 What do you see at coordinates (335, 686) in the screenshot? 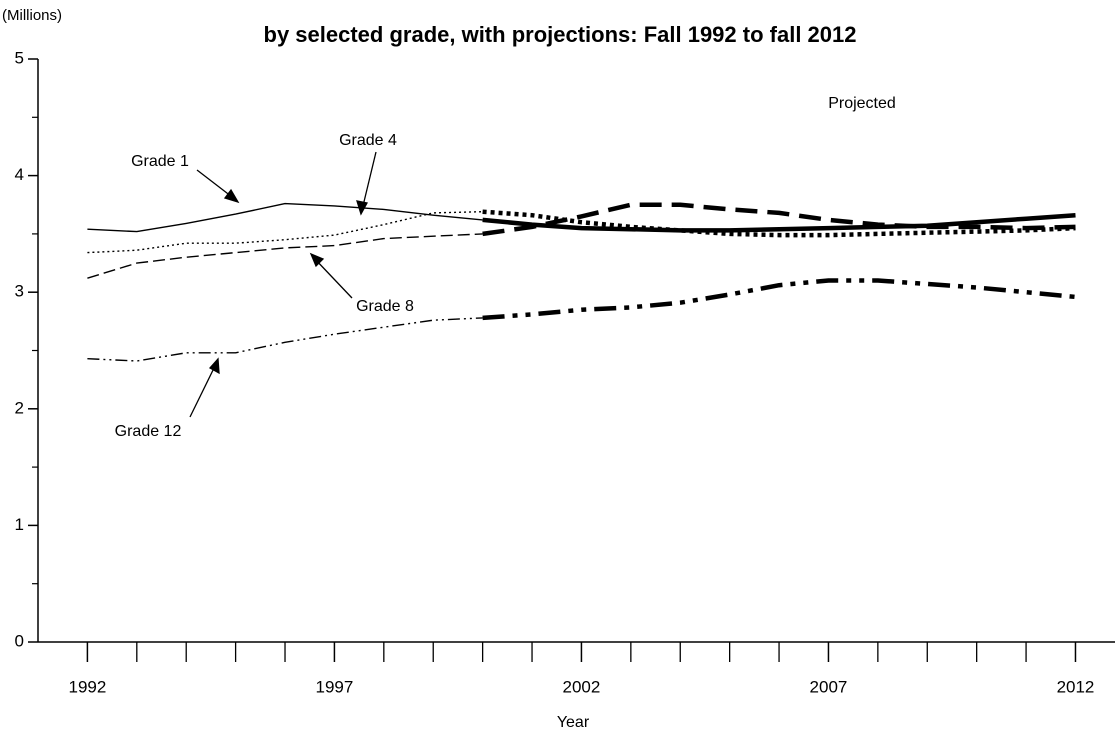
I see `x-tick-label: 1997` at bounding box center [335, 686].